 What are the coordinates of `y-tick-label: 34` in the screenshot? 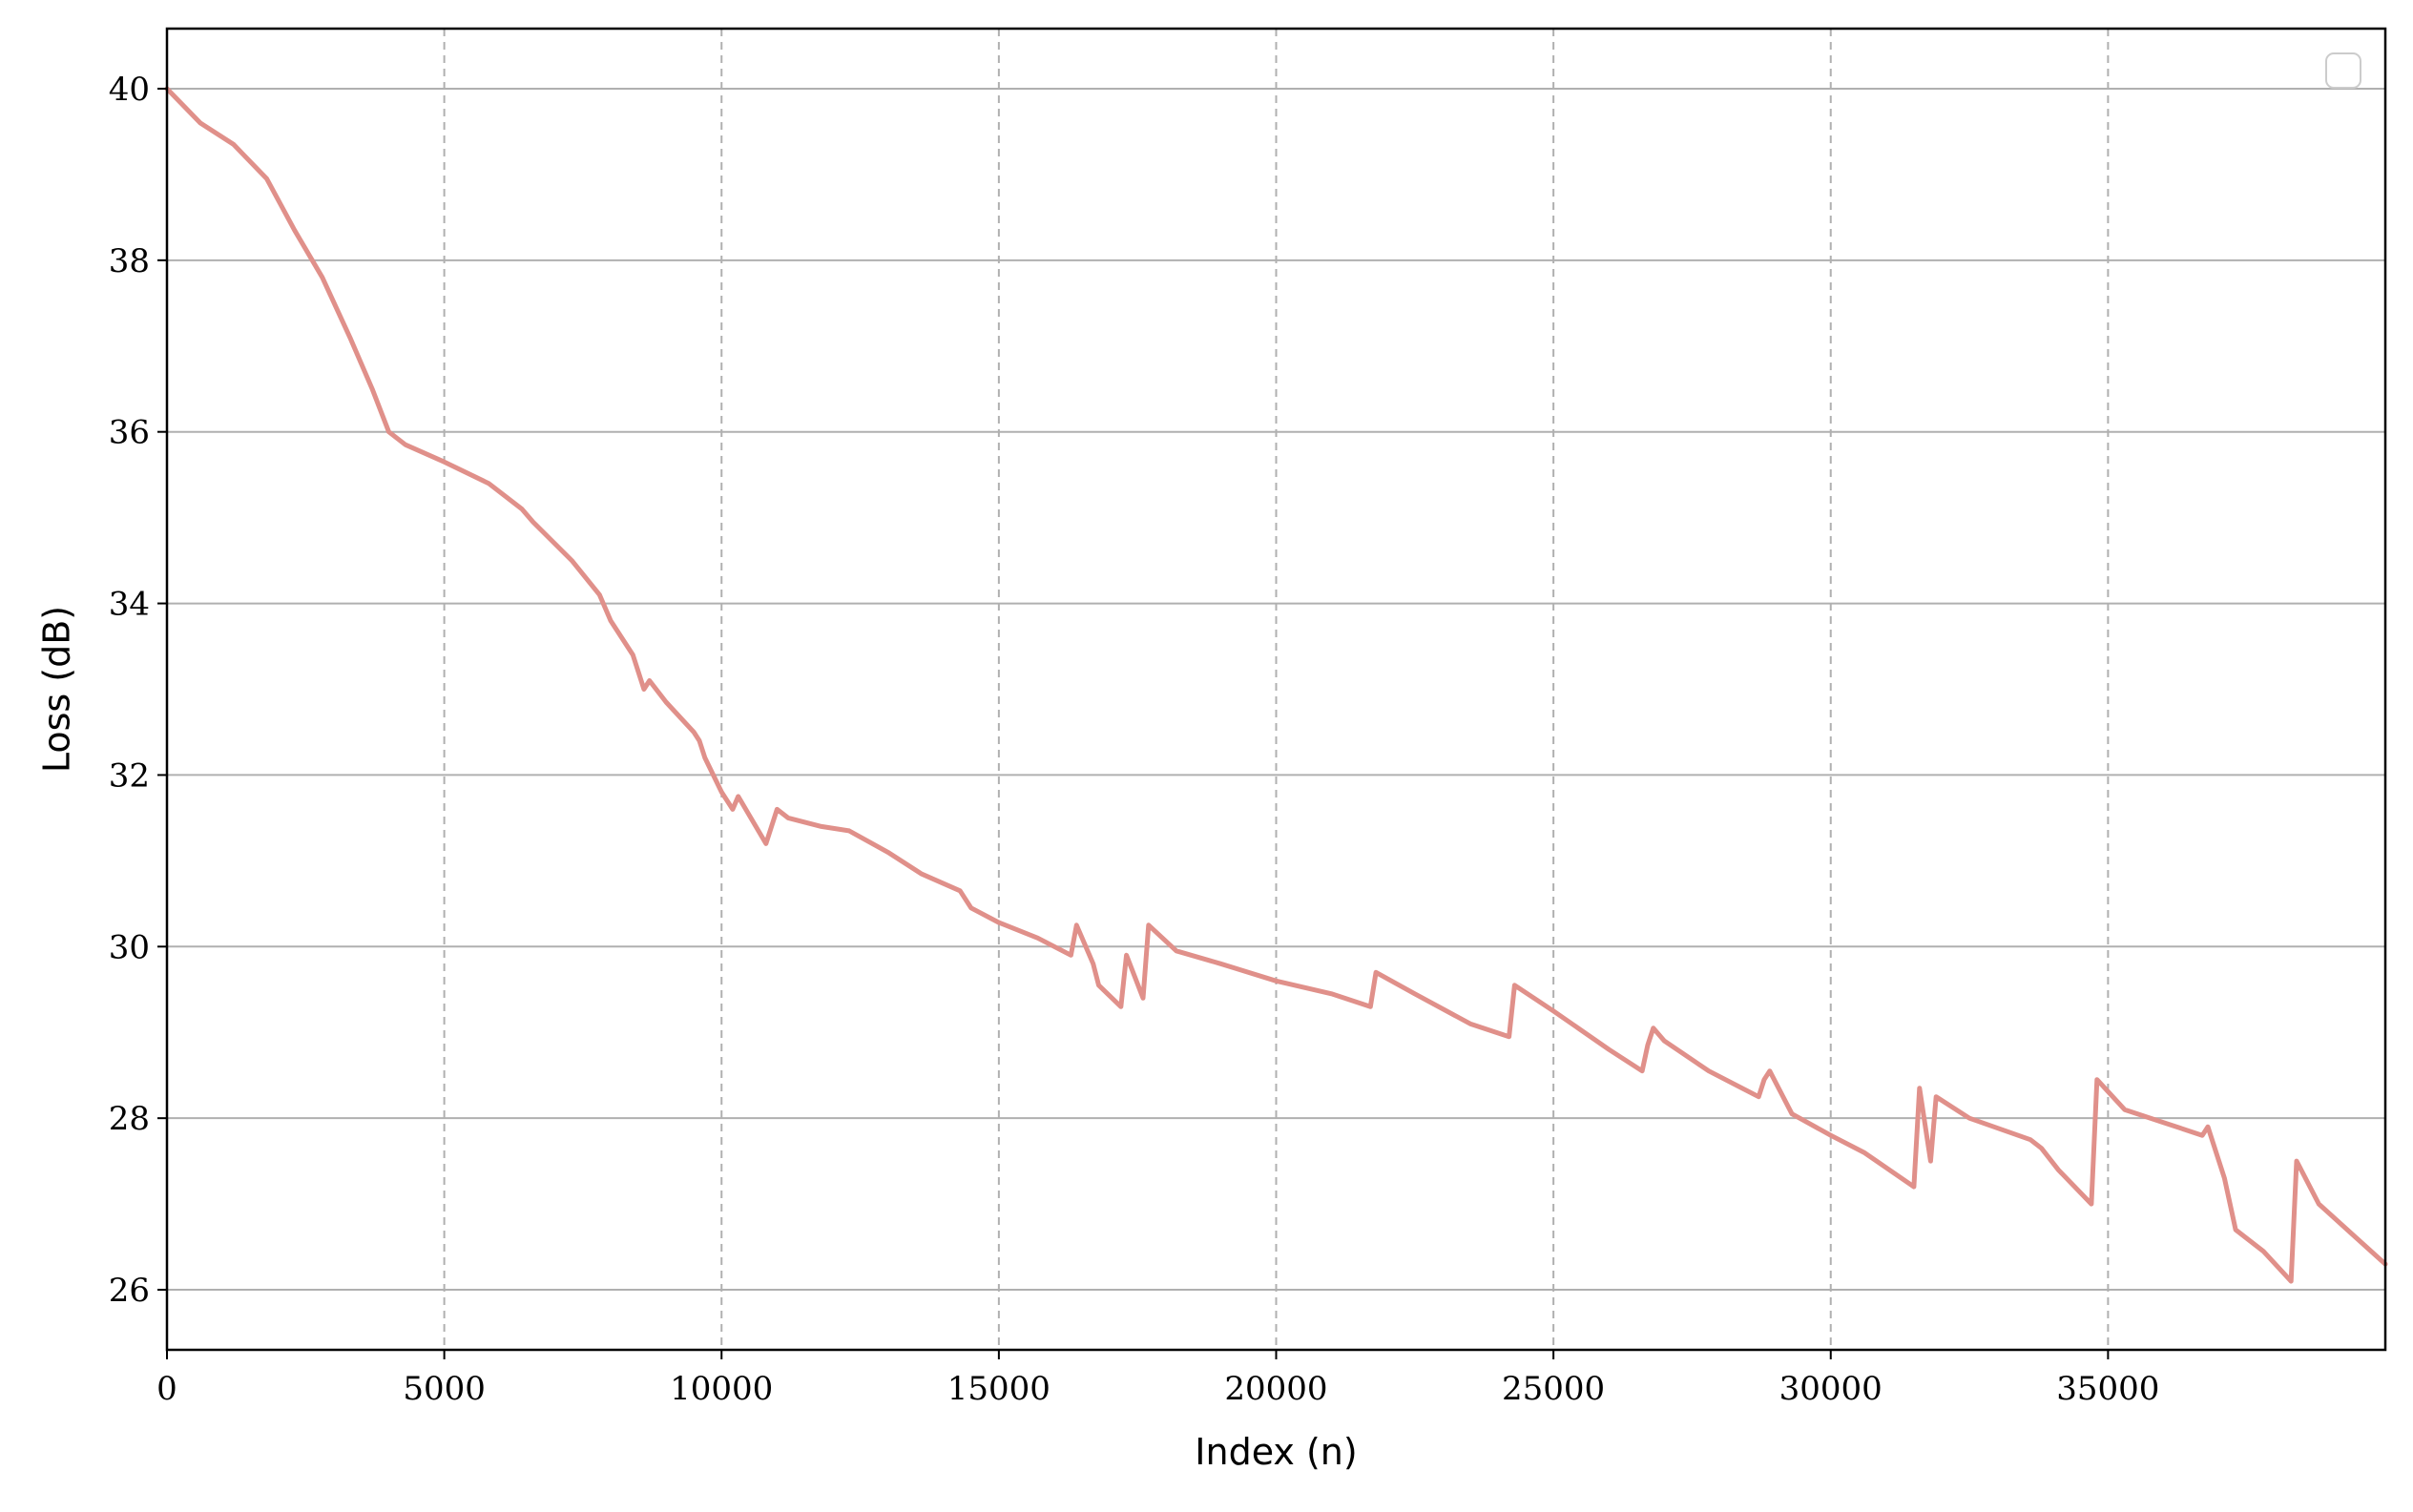 It's located at (129, 605).